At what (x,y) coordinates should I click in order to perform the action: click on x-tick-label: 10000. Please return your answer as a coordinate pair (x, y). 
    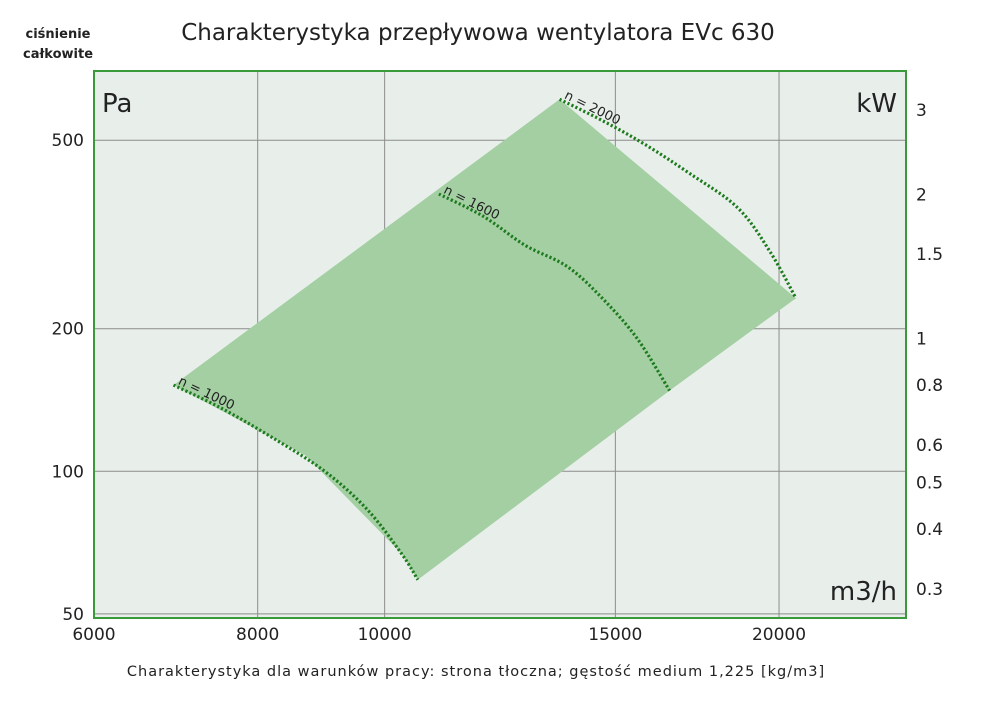
    Looking at the image, I should click on (385, 635).